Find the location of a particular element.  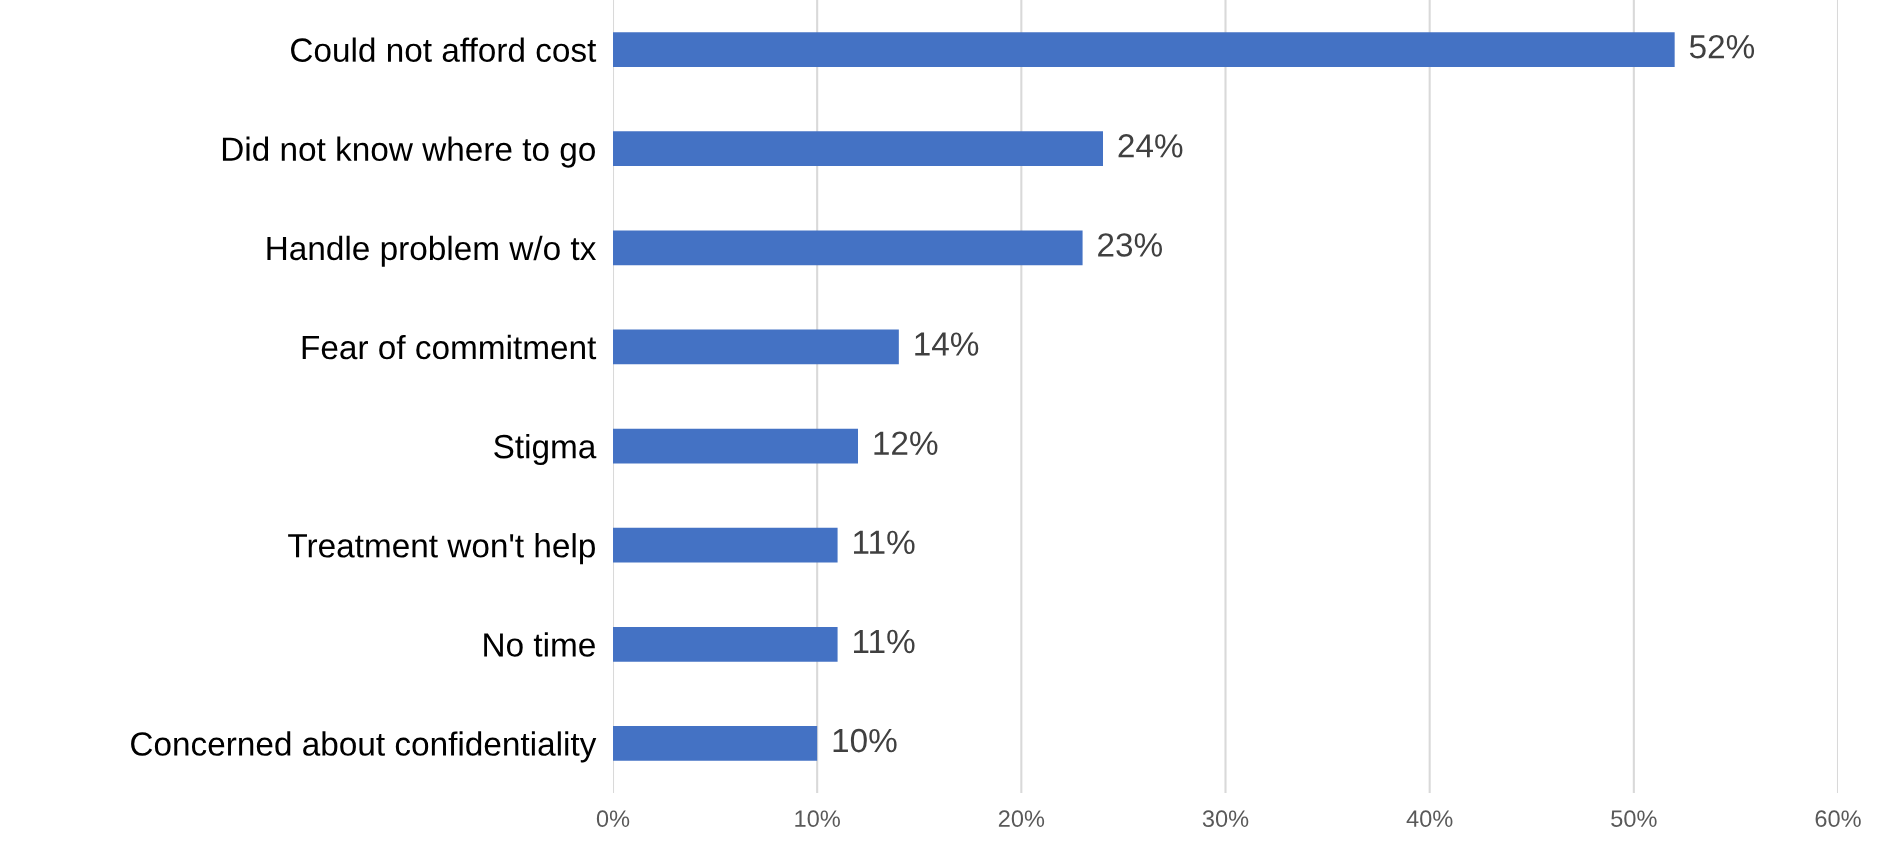

x-tick-label: 0% is located at coordinates (613, 819).